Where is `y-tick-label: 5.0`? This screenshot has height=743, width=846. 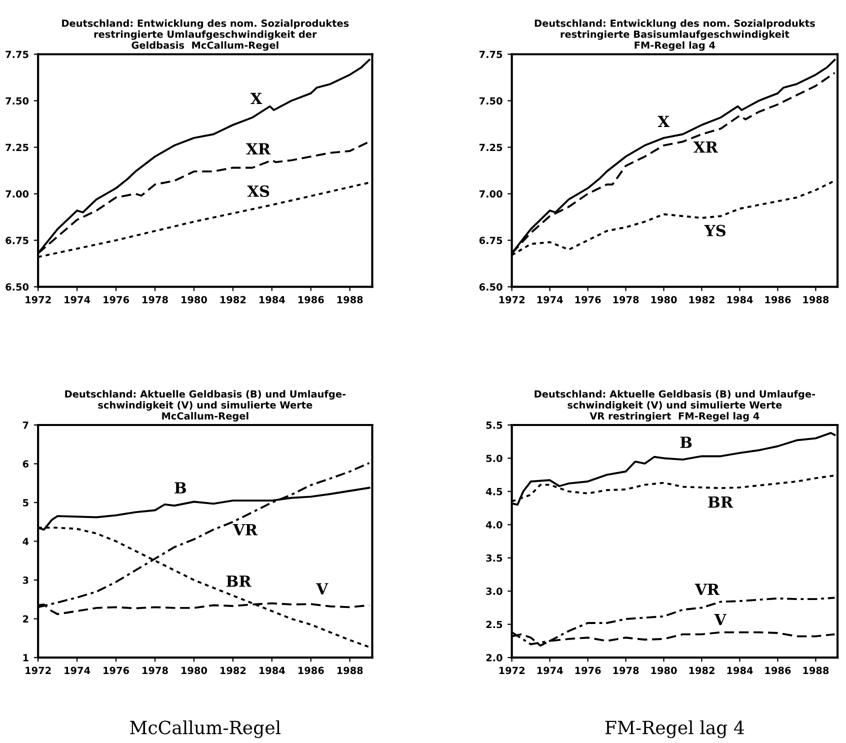 y-tick-label: 5.0 is located at coordinates (494, 458).